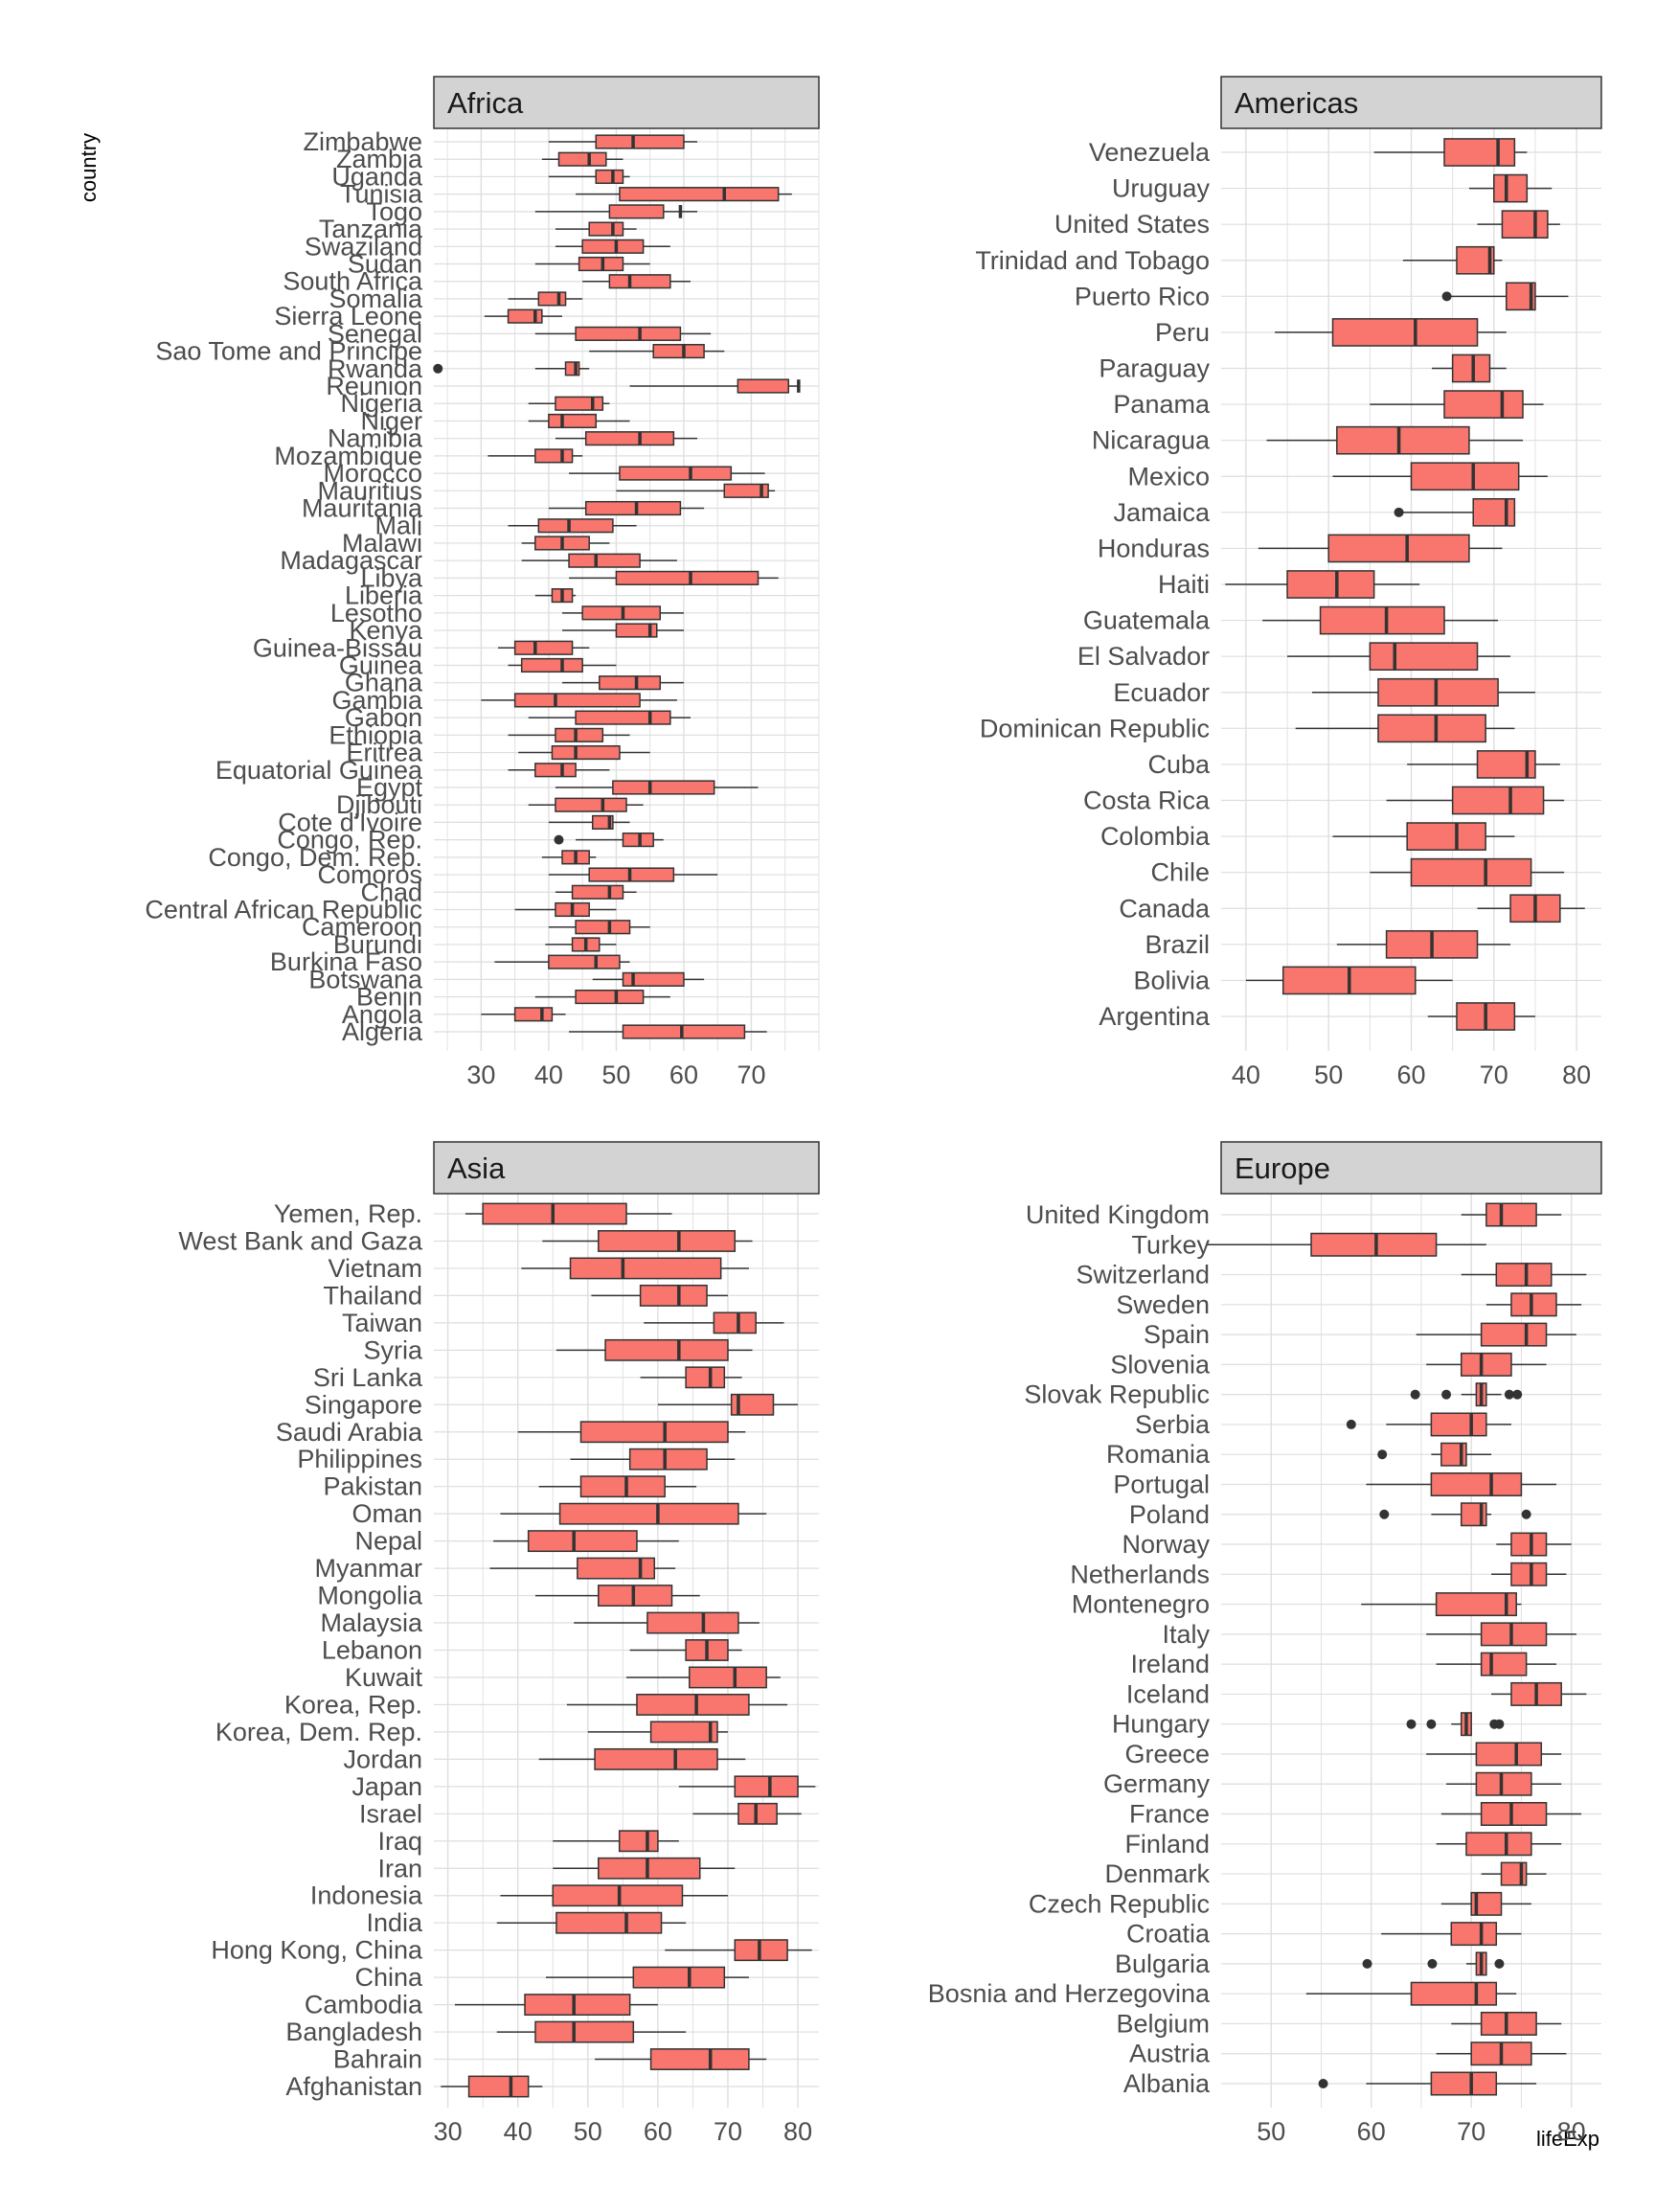  I want to click on myanmar-tick-label: Myanmar, so click(368, 1568).